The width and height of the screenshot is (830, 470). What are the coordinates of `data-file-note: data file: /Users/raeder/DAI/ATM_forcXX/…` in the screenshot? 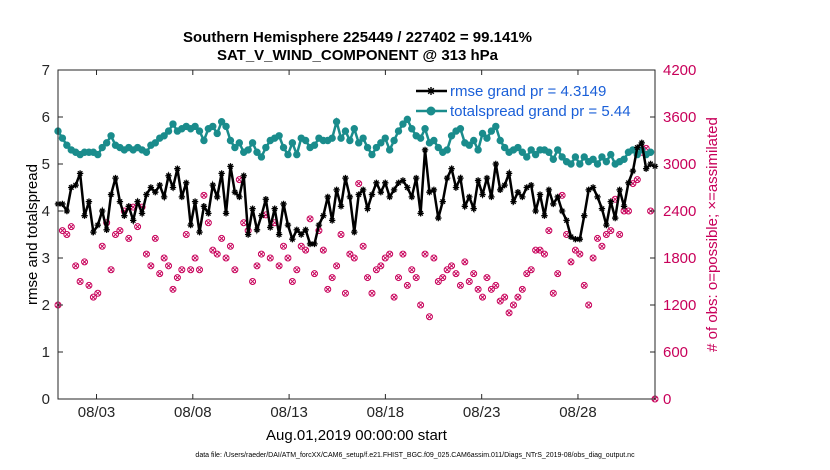 It's located at (415, 455).